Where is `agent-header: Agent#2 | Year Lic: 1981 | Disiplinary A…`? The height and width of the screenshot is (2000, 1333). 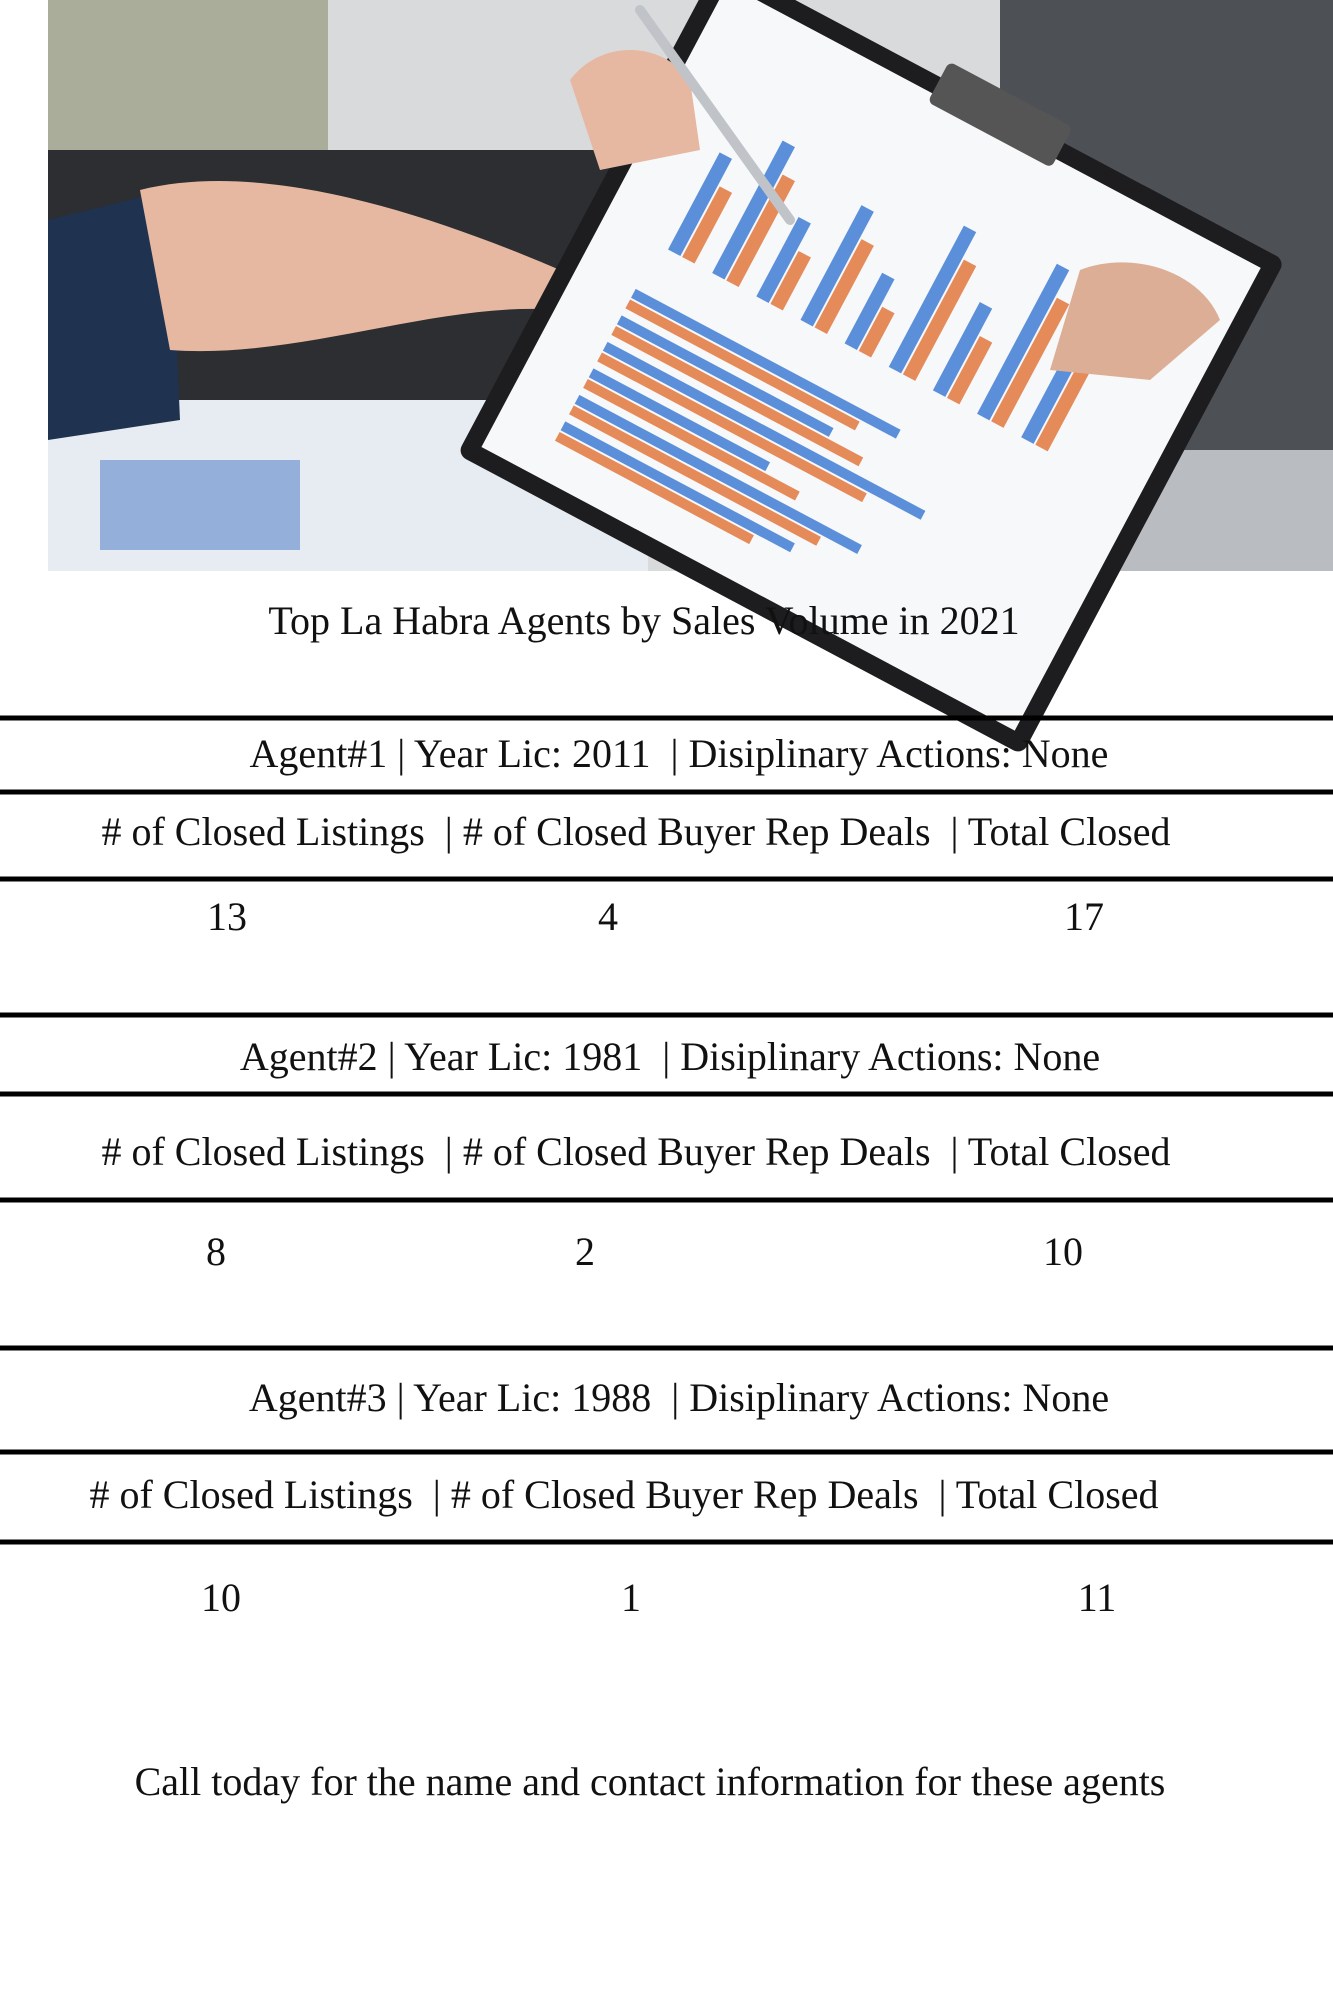 agent-header: Agent#2 | Year Lic: 1981 | Disiplinary A… is located at coordinates (670, 1056).